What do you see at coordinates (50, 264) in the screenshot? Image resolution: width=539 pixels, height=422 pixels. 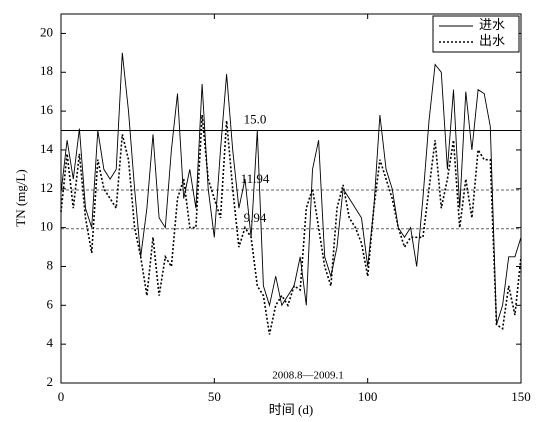 I see `y-tick-label: 8` at bounding box center [50, 264].